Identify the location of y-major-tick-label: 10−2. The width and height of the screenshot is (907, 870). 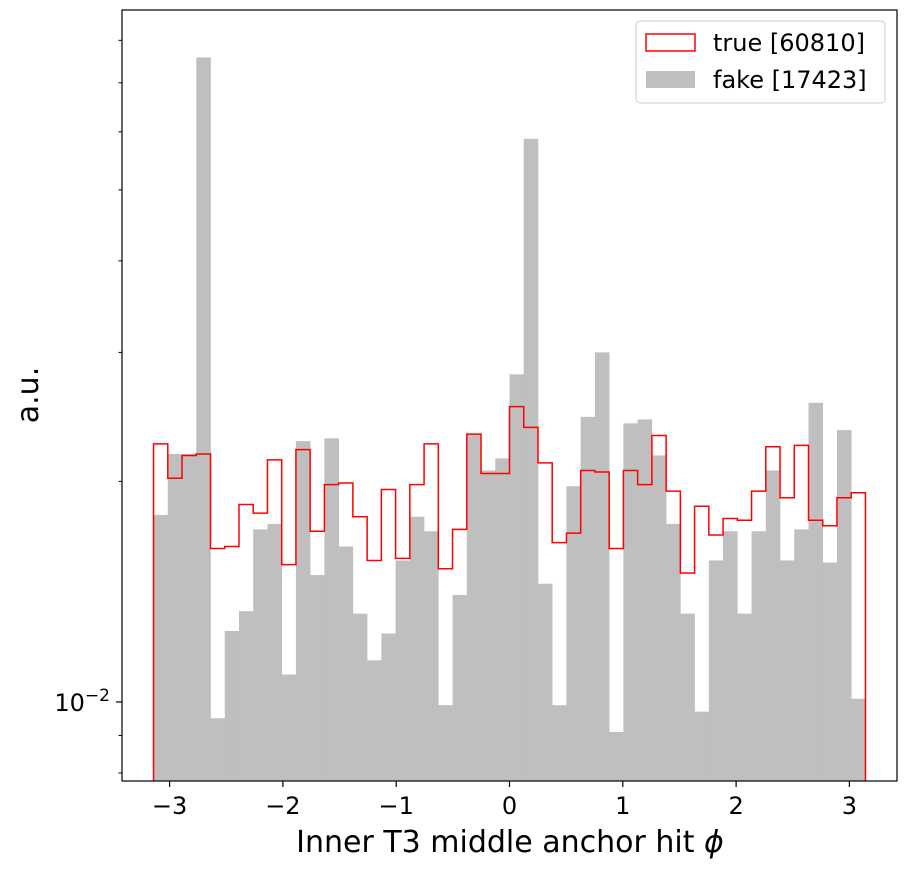
(82, 701).